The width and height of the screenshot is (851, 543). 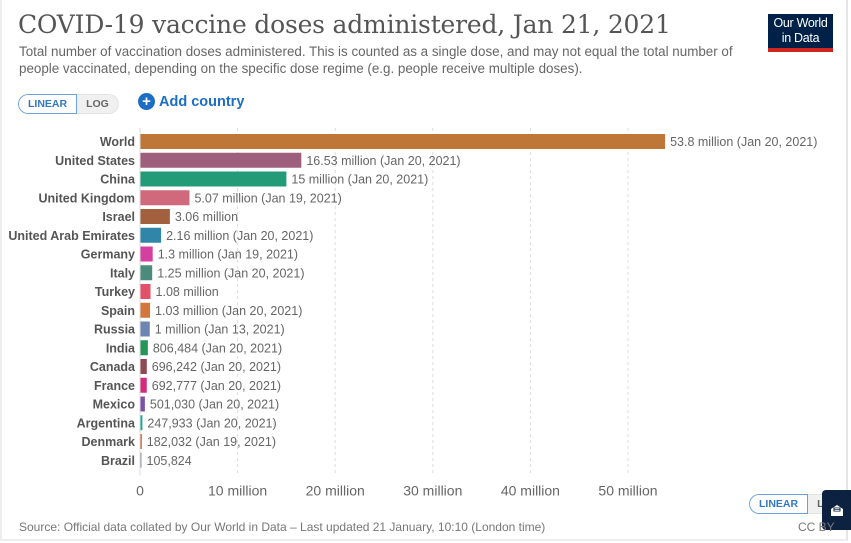 I want to click on x-tick-label: 20 million, so click(x=335, y=491).